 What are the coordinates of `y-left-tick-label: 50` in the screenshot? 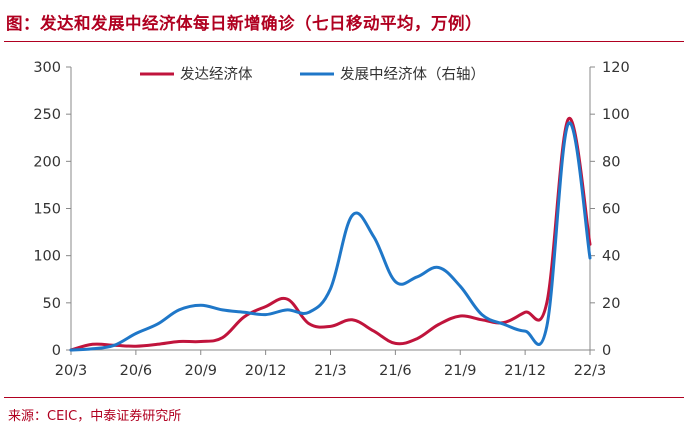 It's located at (52, 304).